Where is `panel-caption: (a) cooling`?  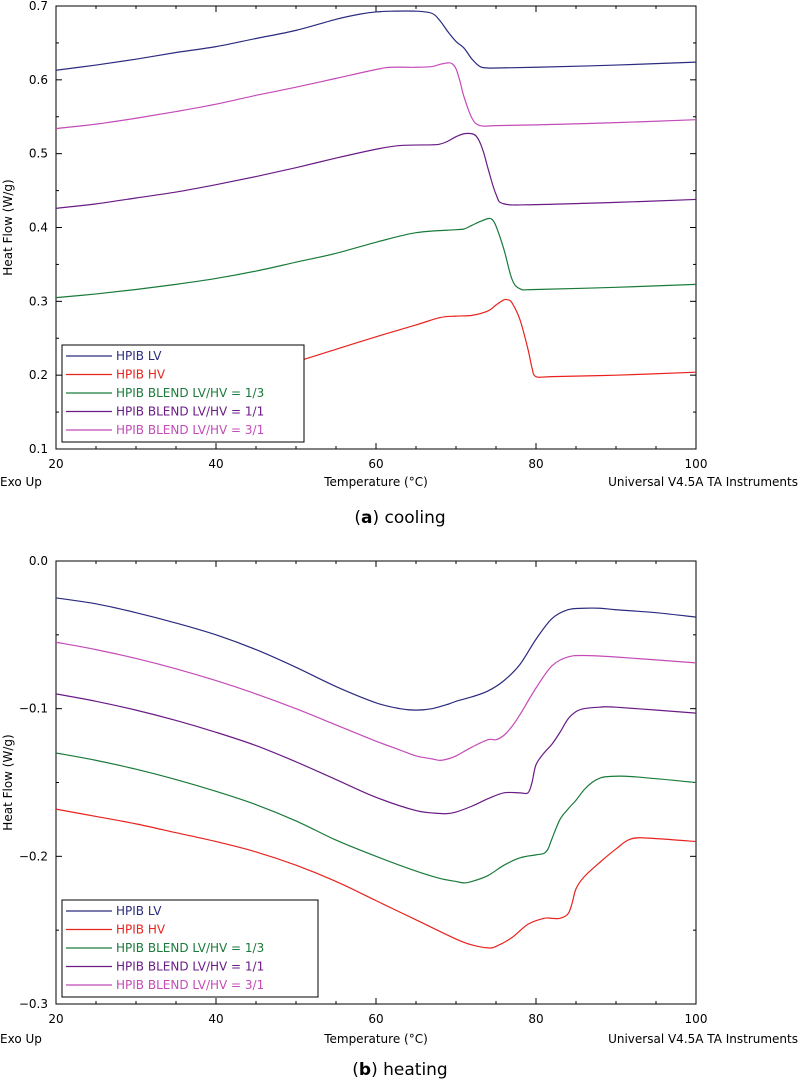
panel-caption: (a) cooling is located at coordinates (399, 518).